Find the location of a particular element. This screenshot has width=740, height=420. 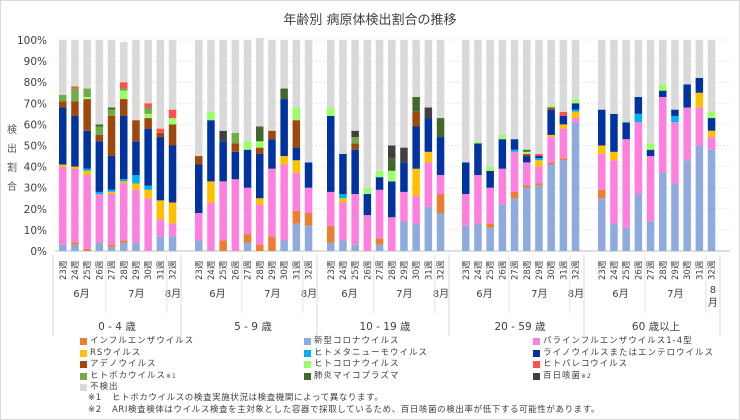

legend-label: ヒトコロナウイルス is located at coordinates (357, 364).